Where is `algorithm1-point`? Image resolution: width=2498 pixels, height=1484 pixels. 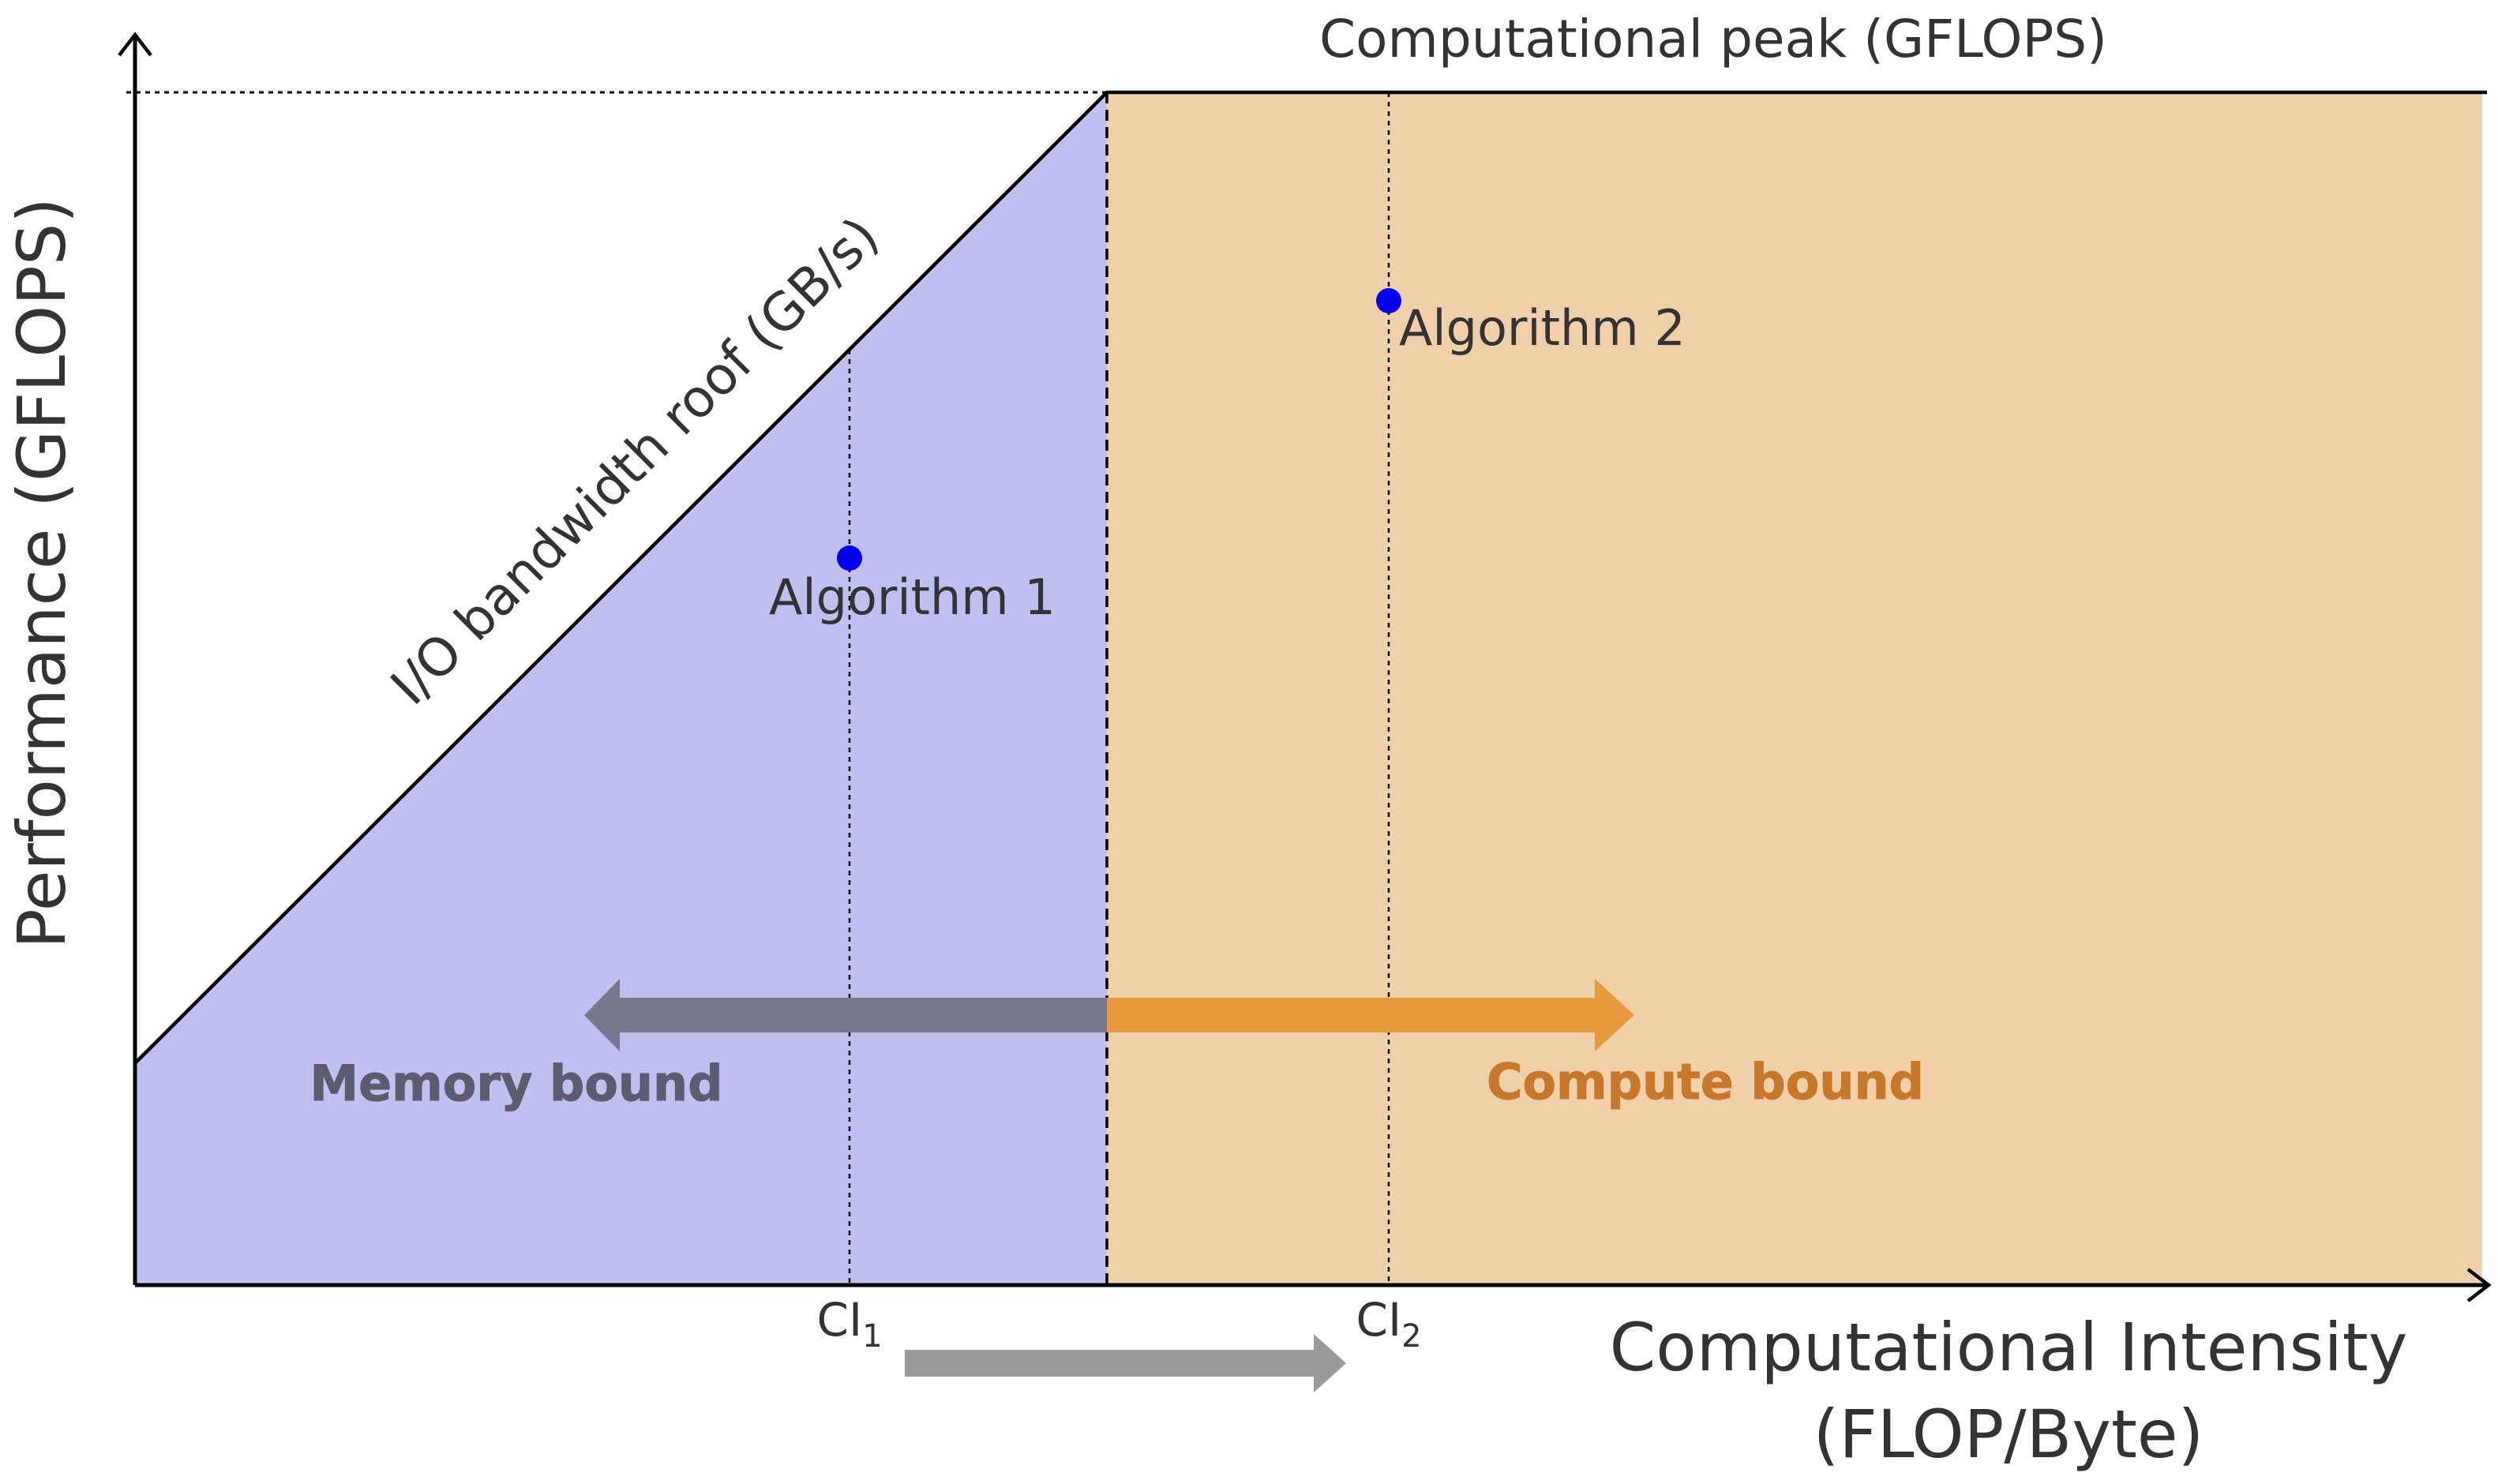 algorithm1-point is located at coordinates (849, 558).